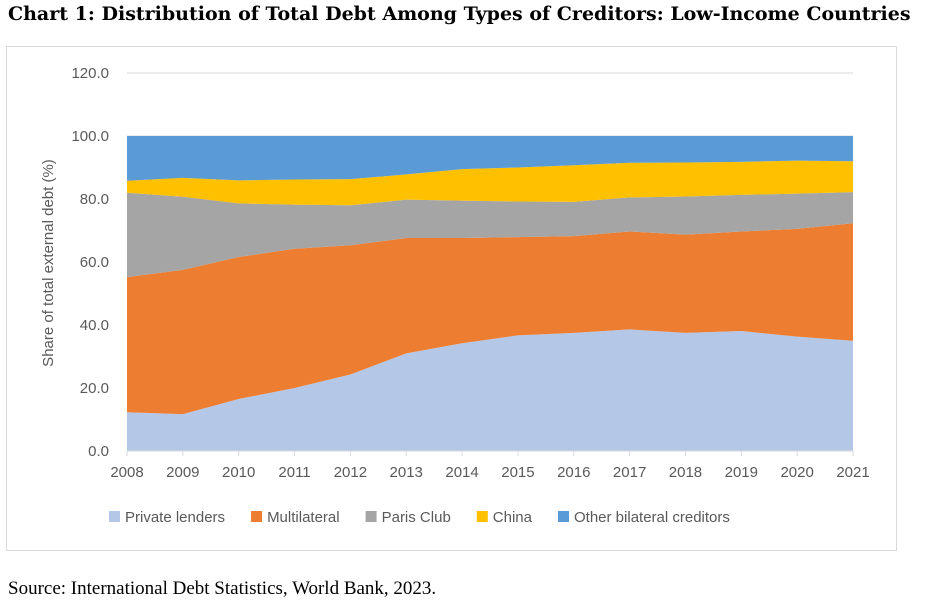 The height and width of the screenshot is (605, 943). What do you see at coordinates (490, 183) in the screenshot?
I see `area-china` at bounding box center [490, 183].